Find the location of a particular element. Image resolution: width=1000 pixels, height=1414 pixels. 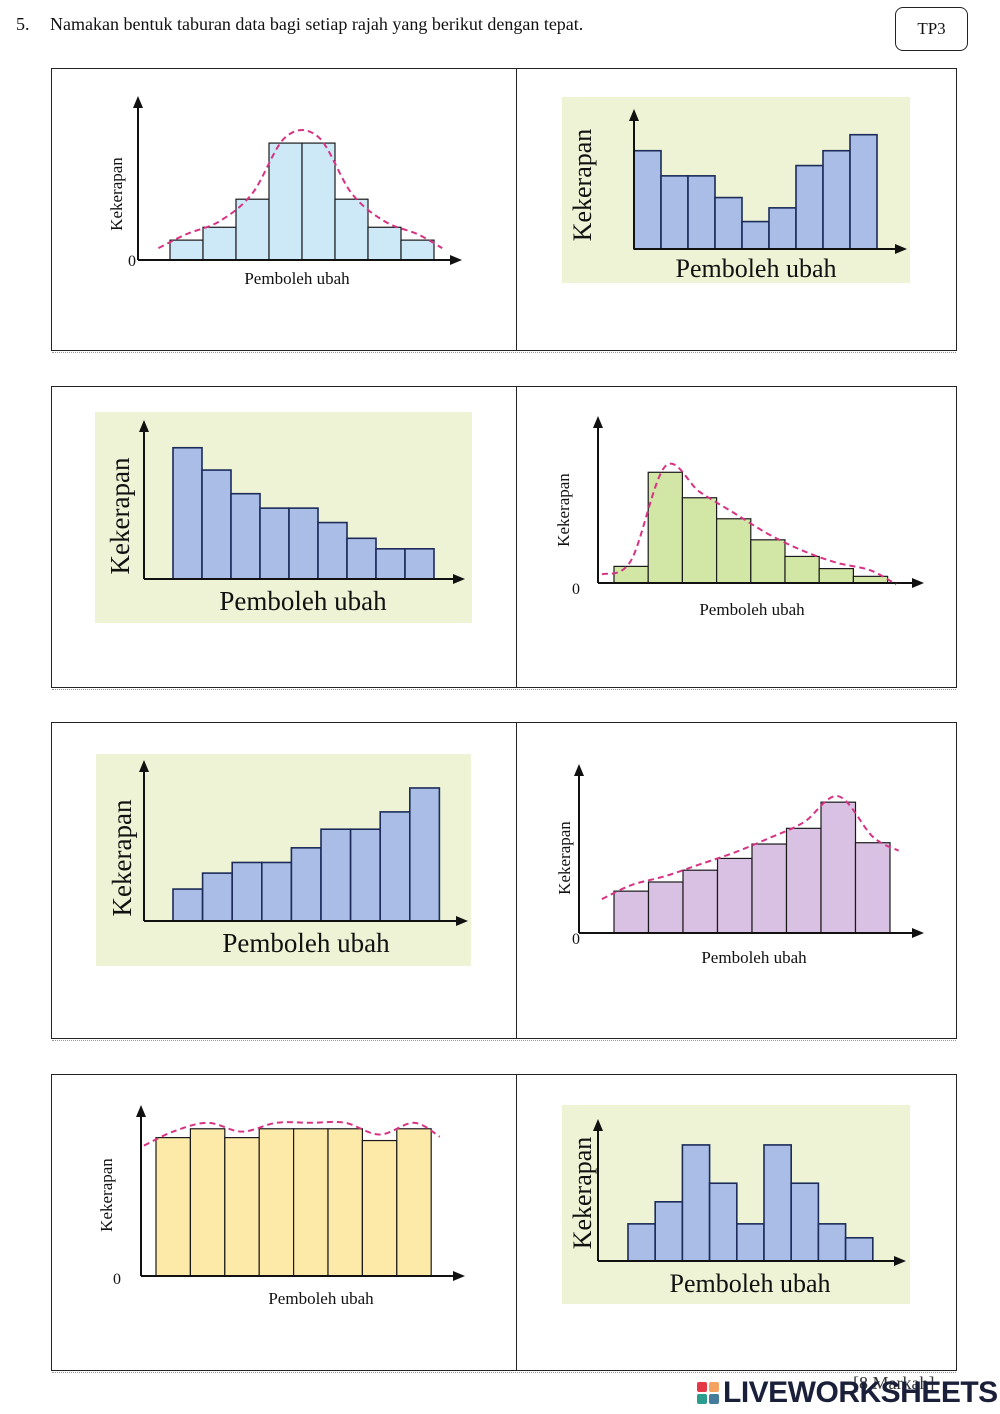

histogram-right-skewed: Pemboleh ubah Kekerapan 0 is located at coordinates (739, 517).